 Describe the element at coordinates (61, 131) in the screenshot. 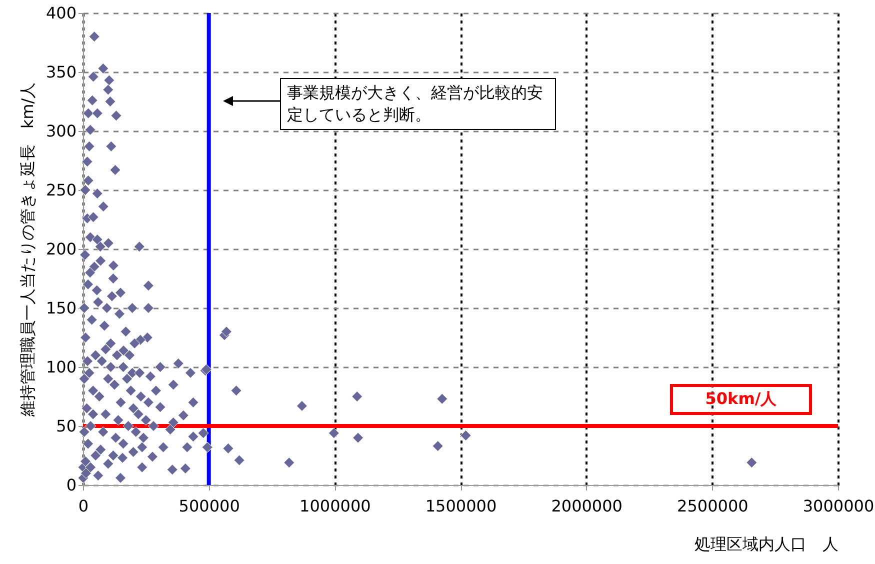

I see `y-tick-label: 300` at that location.